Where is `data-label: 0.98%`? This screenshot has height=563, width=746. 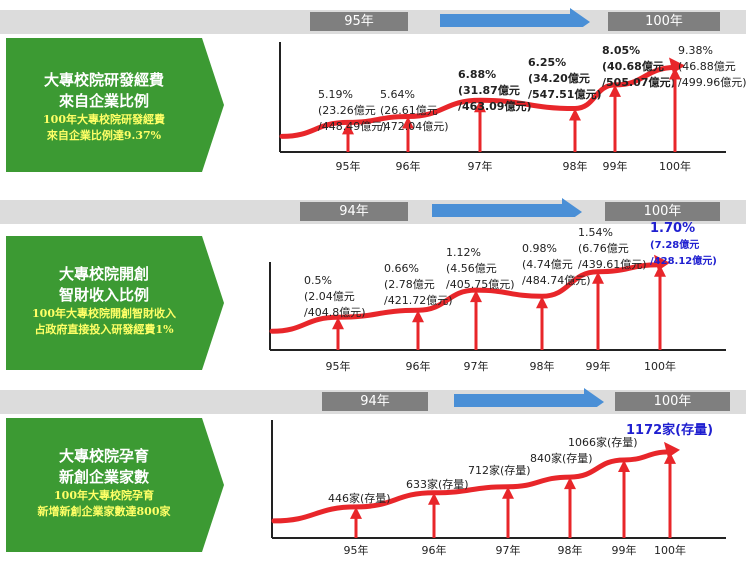
data-label: 0.98% is located at coordinates (539, 248).